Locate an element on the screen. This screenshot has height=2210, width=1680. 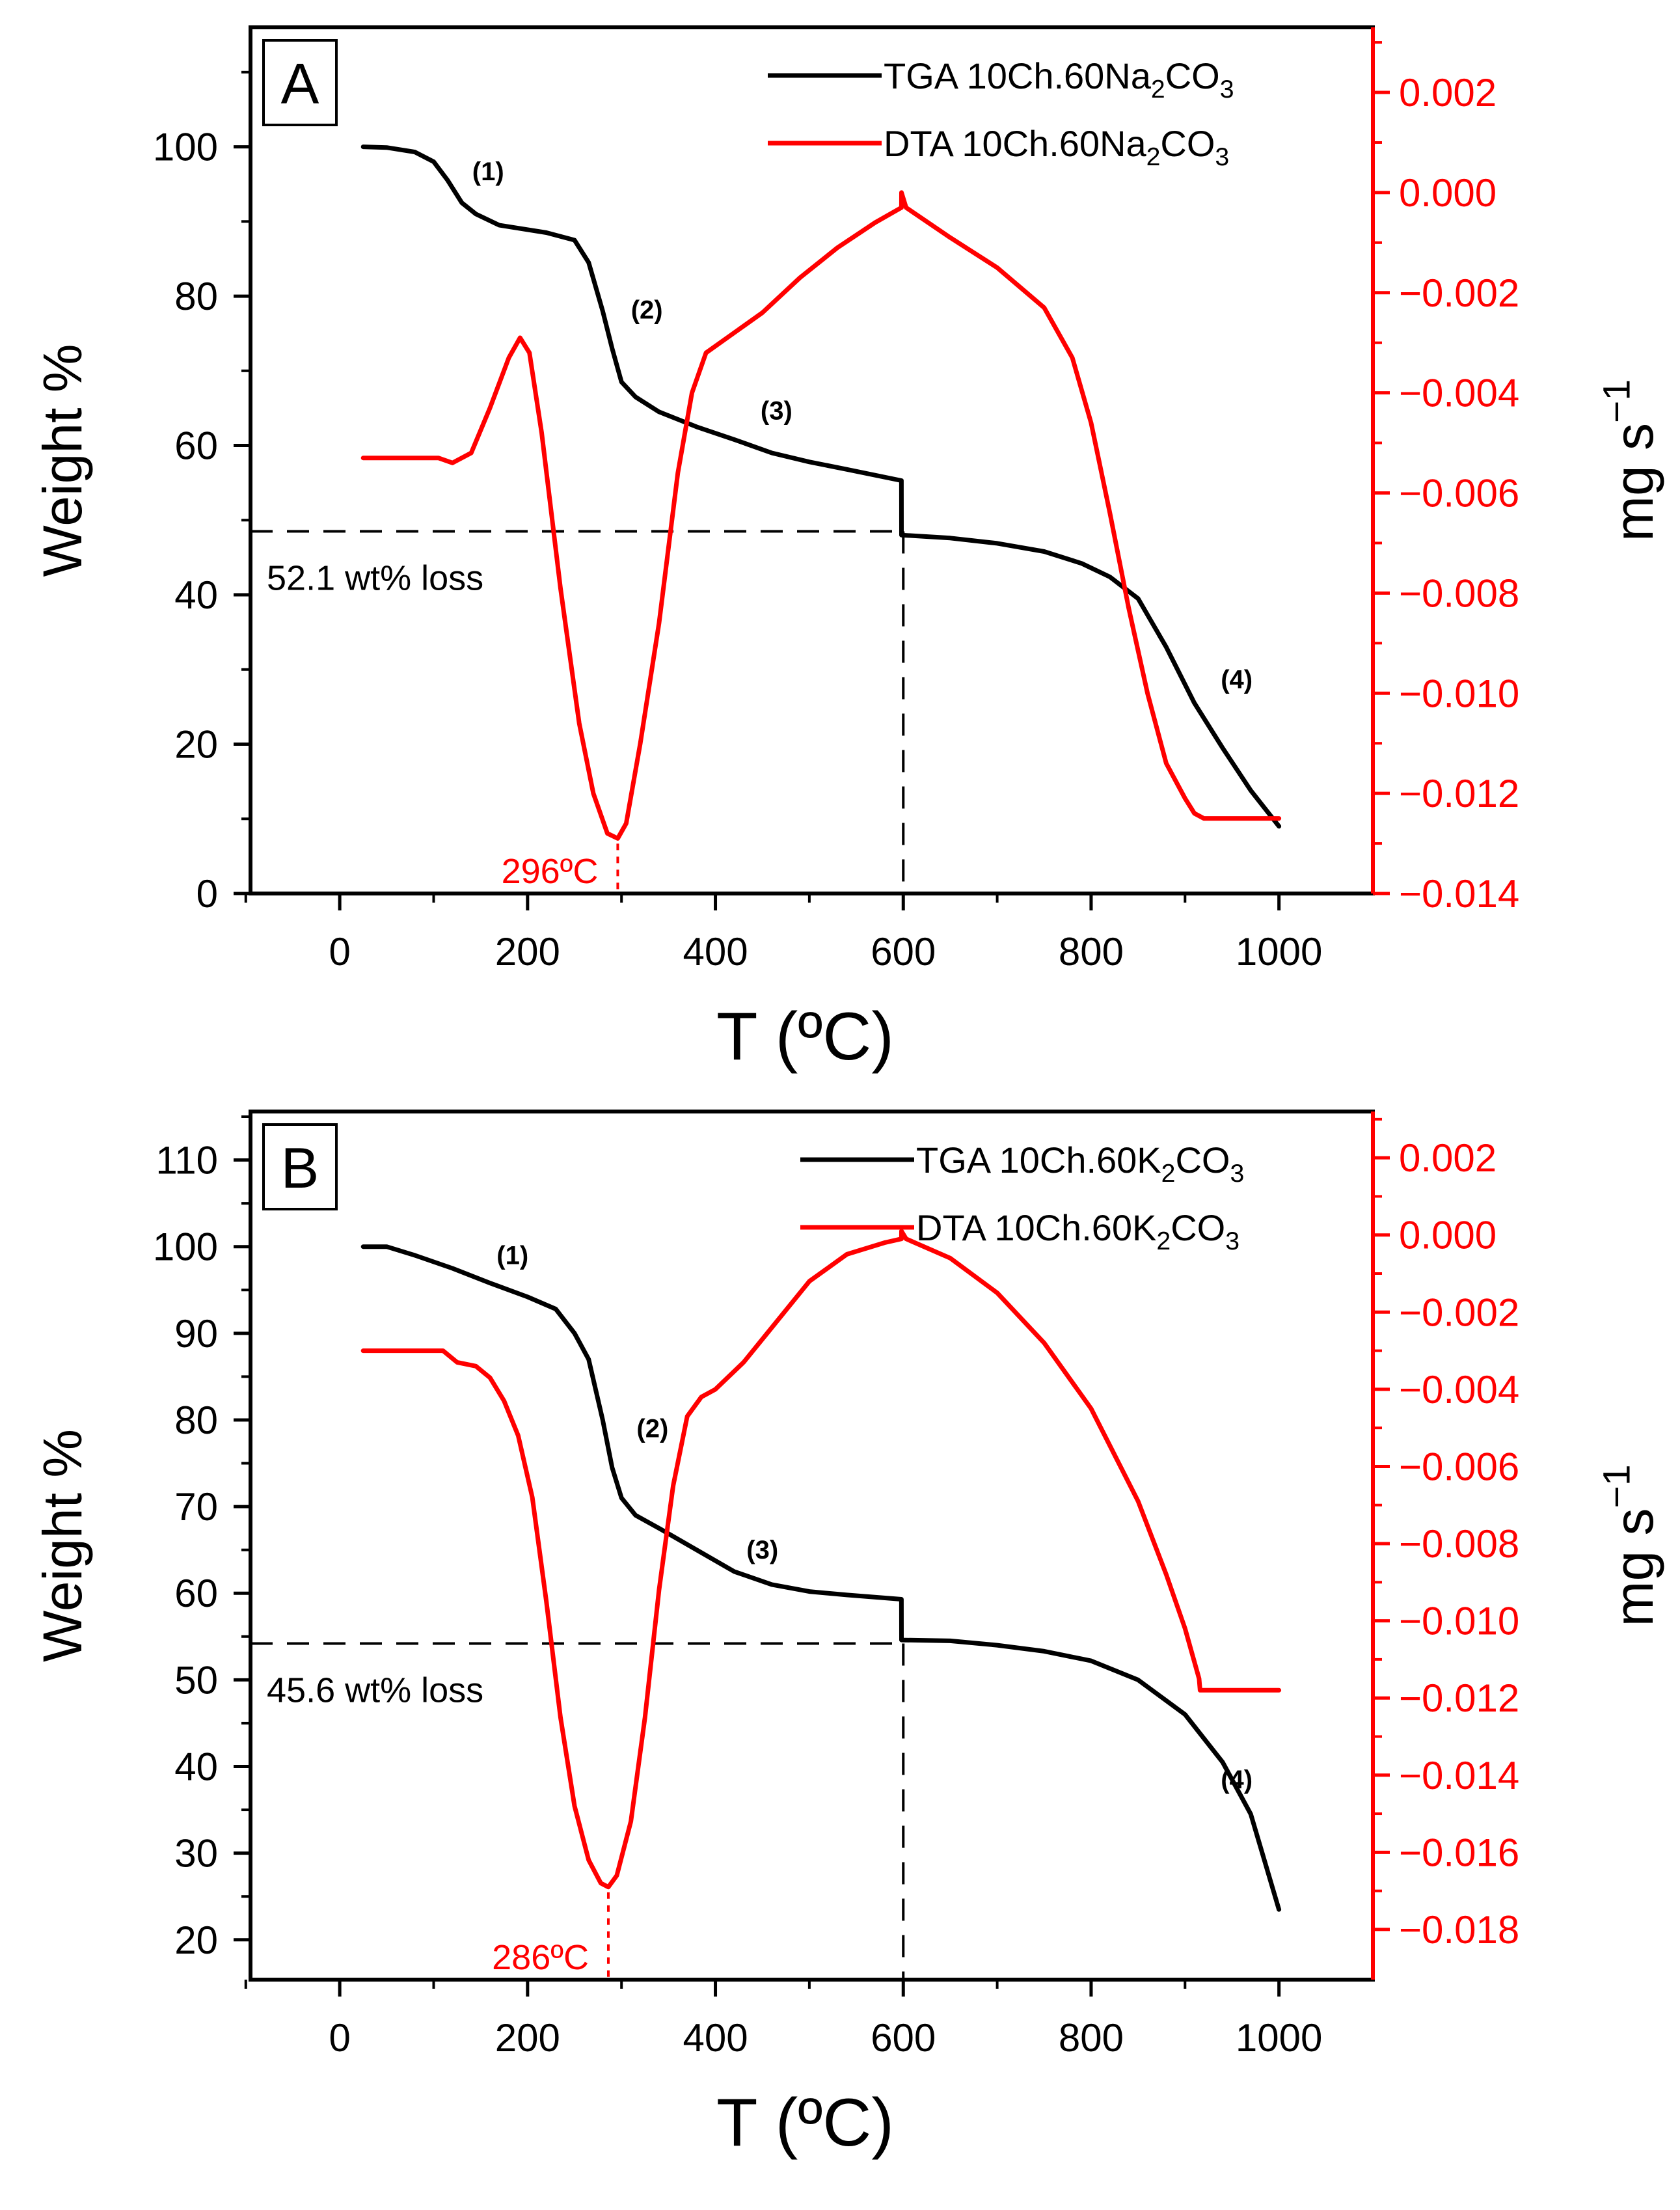
panel-a-y-tick-label: 60 is located at coordinates (196, 446).